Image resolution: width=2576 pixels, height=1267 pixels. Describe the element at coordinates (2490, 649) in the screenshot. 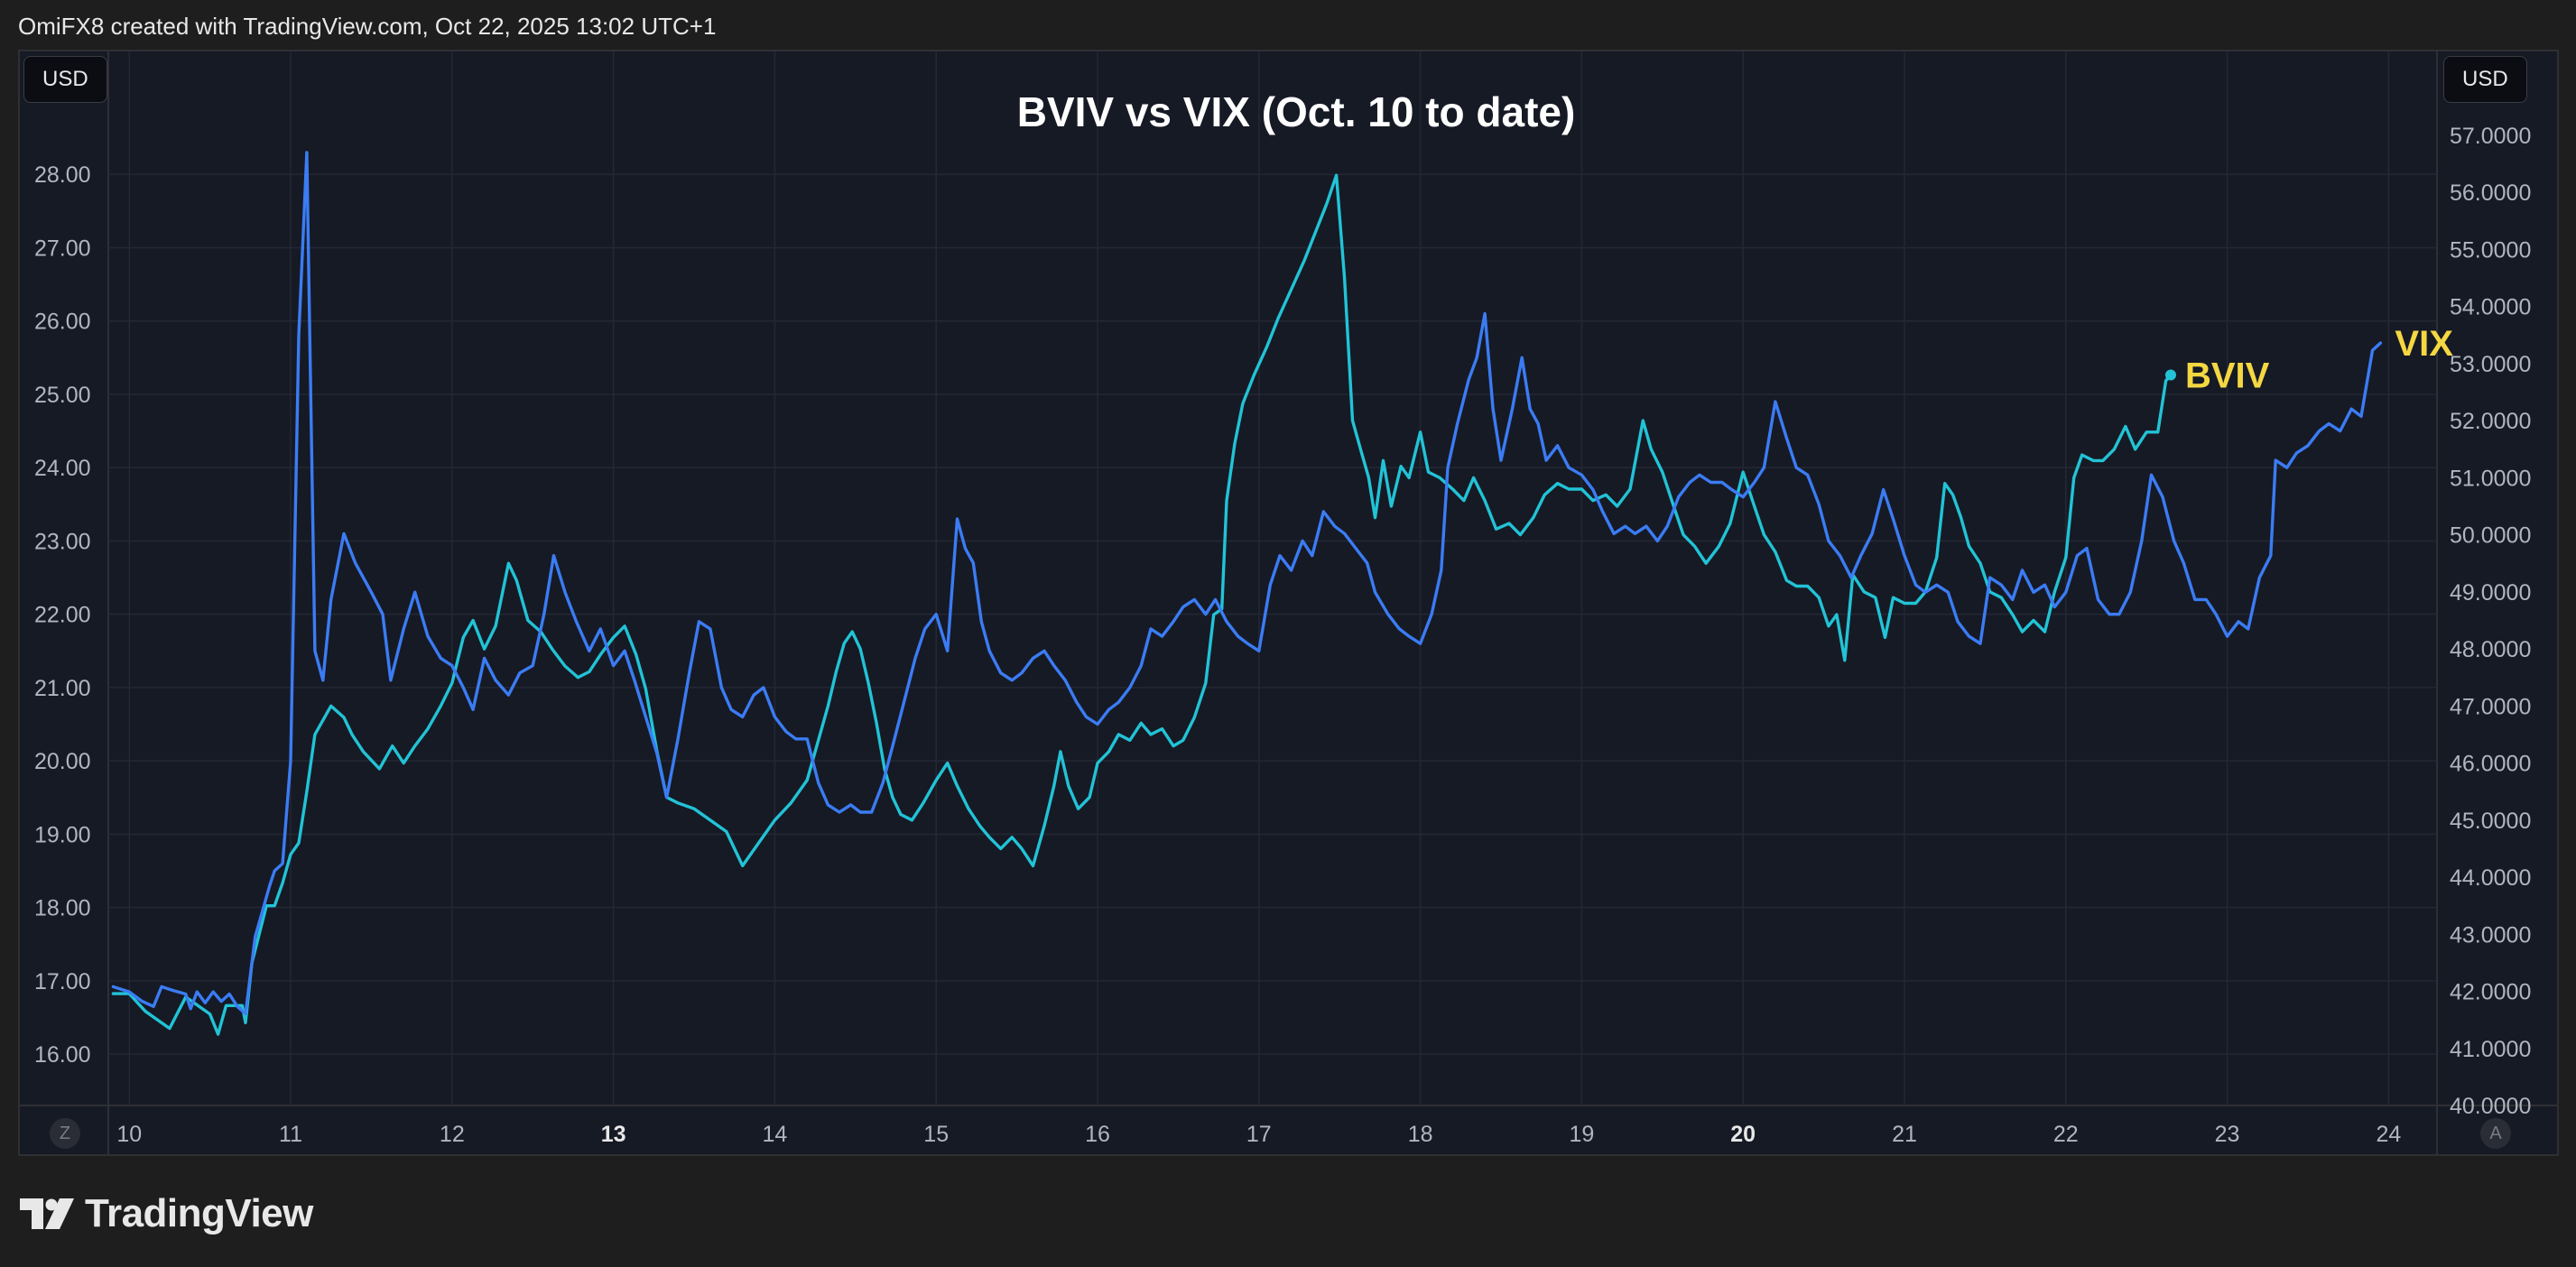

I see `right-axis-tick-label: 48.0000` at that location.